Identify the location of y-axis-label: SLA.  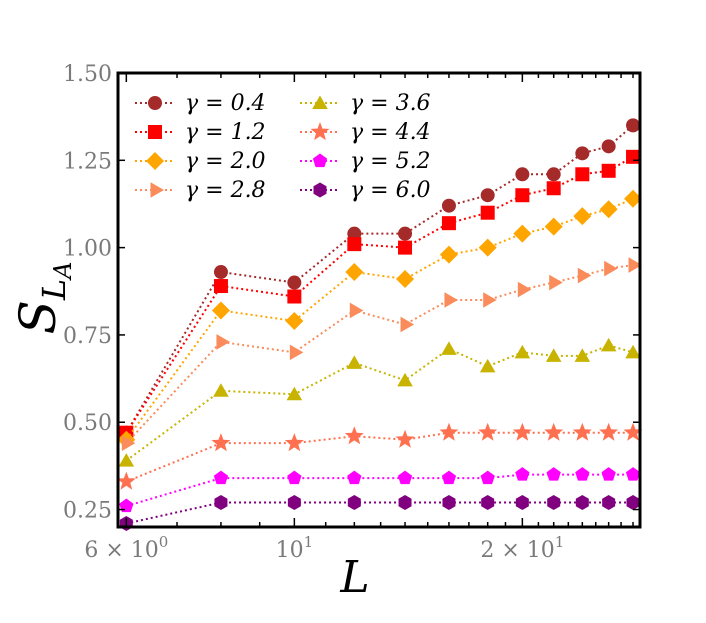
(43, 298).